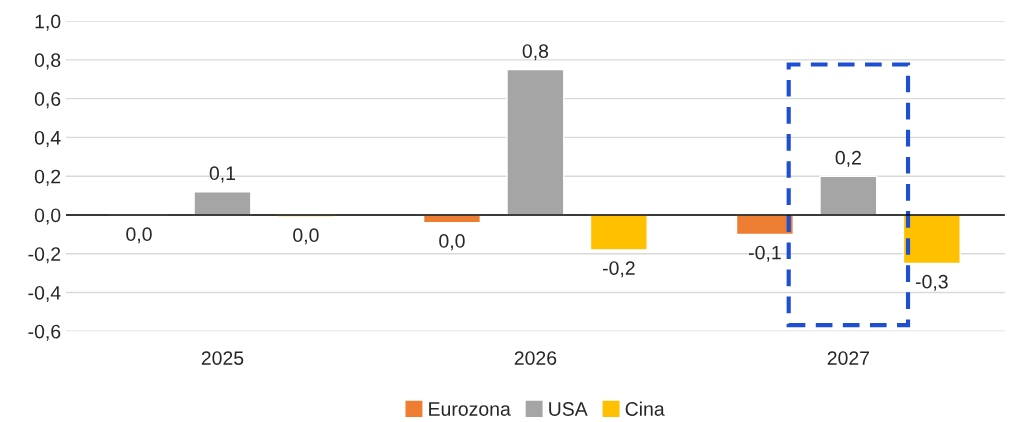 This screenshot has width=1015, height=422. Describe the element at coordinates (568, 409) in the screenshot. I see `legend-label: USA` at that location.